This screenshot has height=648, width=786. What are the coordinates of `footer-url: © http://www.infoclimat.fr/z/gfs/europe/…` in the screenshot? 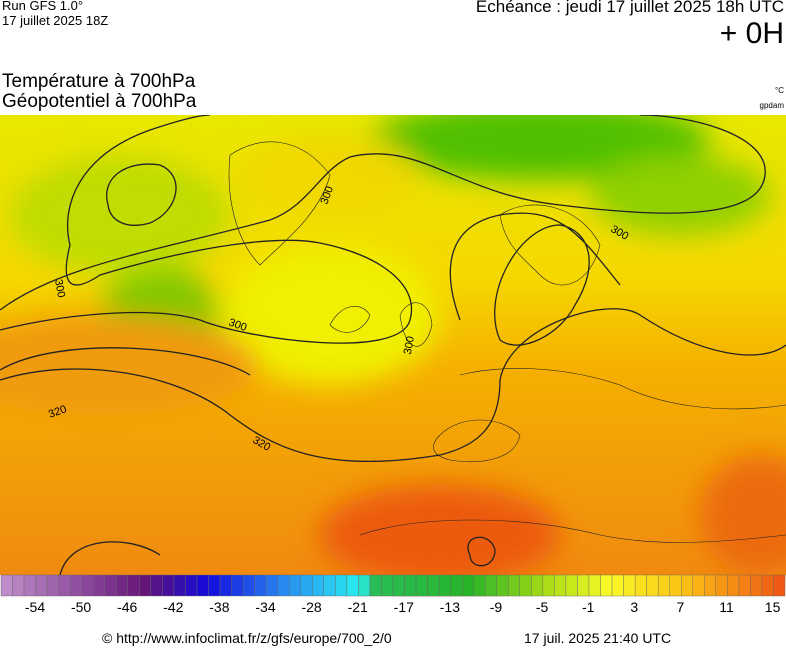 It's located at (247, 638).